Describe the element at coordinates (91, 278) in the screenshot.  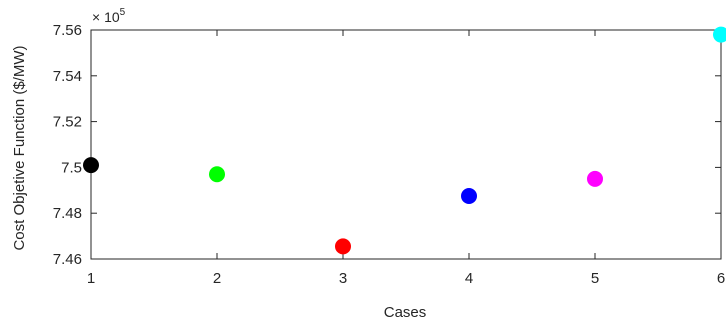
I see `x-tick-label: 1` at that location.